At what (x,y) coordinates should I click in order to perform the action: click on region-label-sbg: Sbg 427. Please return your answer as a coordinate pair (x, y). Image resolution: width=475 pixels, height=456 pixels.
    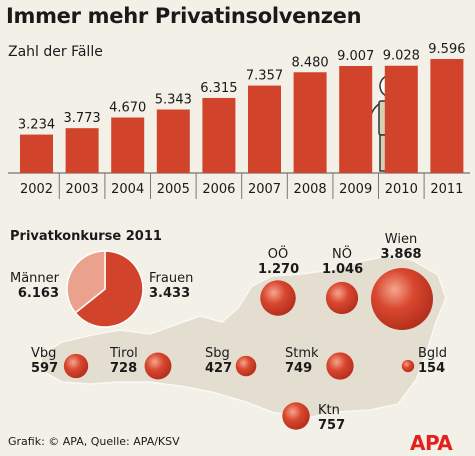
    Looking at the image, I should click on (218, 361).